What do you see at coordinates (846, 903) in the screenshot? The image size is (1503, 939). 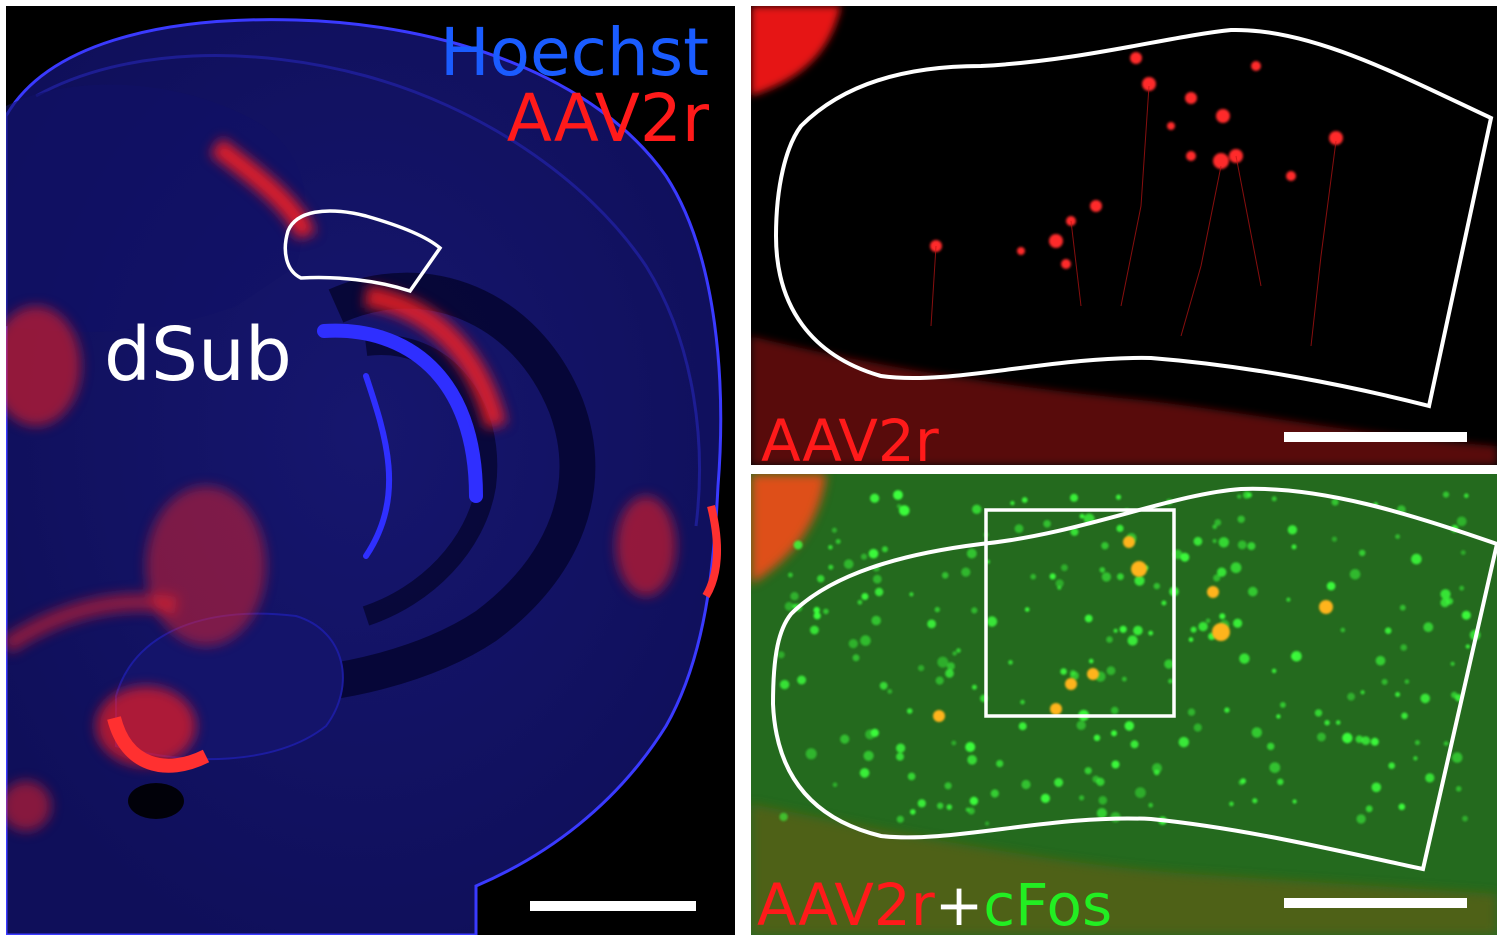 I see `aav2r-label: AAV2r` at bounding box center [846, 903].